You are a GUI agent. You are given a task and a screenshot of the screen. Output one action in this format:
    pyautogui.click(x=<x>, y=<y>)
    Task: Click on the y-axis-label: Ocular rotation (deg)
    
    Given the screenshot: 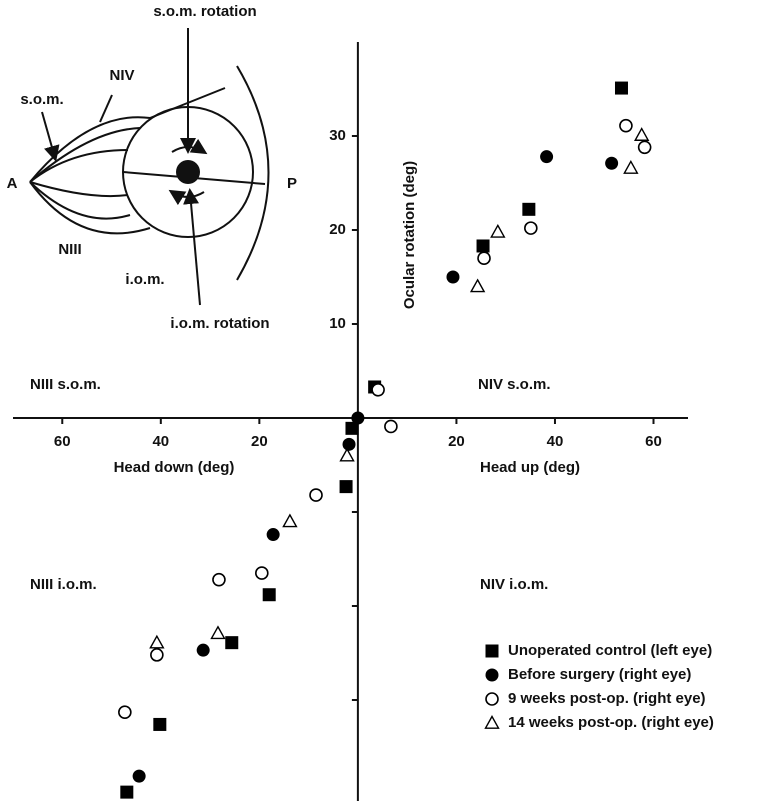 What is the action you would take?
    pyautogui.click(x=409, y=235)
    